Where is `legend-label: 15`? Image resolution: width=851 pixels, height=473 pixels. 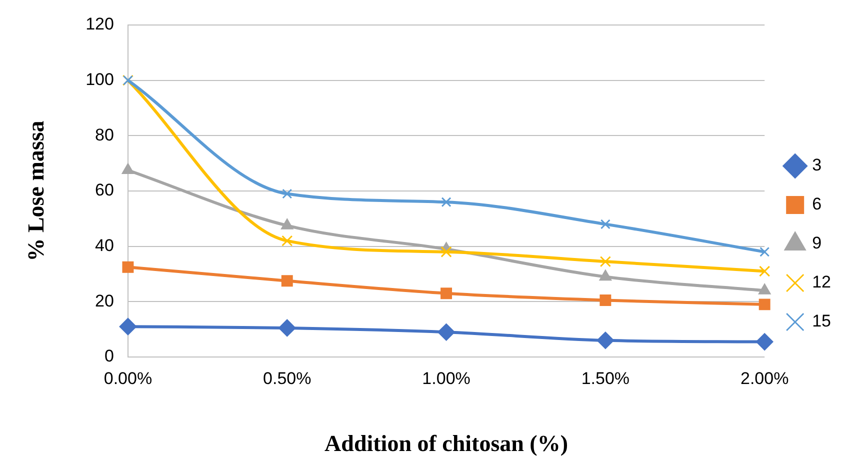 legend-label: 15 is located at coordinates (822, 321).